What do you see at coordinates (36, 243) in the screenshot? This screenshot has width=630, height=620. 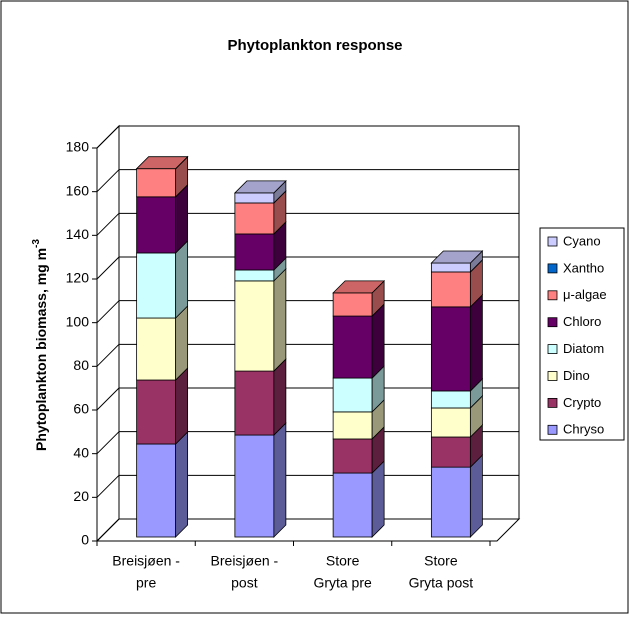 I see `y-axis-label-sup: -3` at bounding box center [36, 243].